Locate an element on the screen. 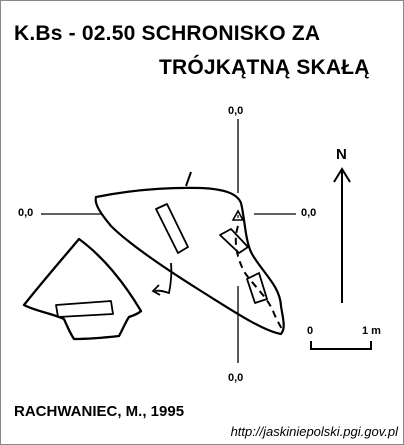 The image size is (404, 445). north-arrow-icon is located at coordinates (342, 175).